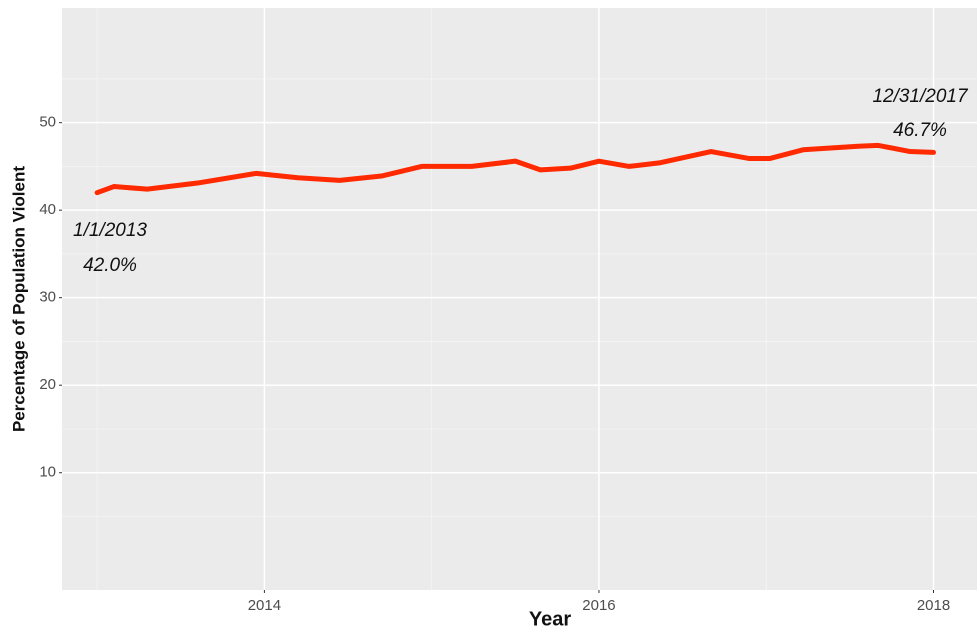 Image resolution: width=977 pixels, height=631 pixels. What do you see at coordinates (920, 130) in the screenshot?
I see `annotation-value: 46.7%` at bounding box center [920, 130].